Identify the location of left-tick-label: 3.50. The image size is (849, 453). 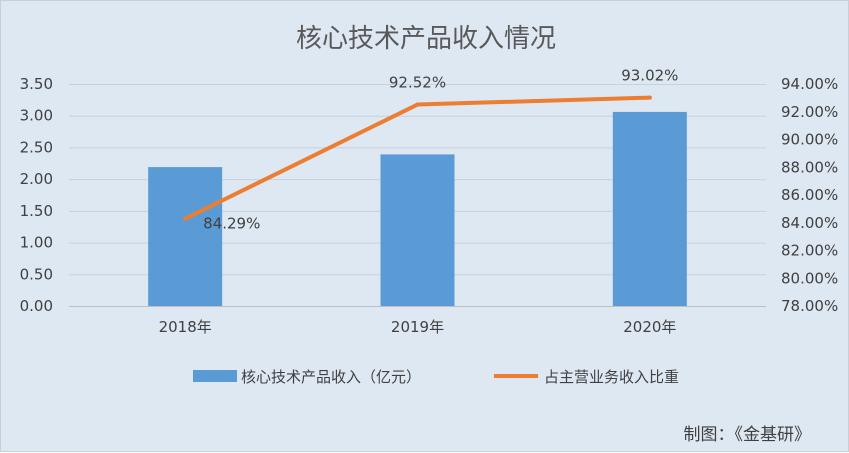
(36, 84).